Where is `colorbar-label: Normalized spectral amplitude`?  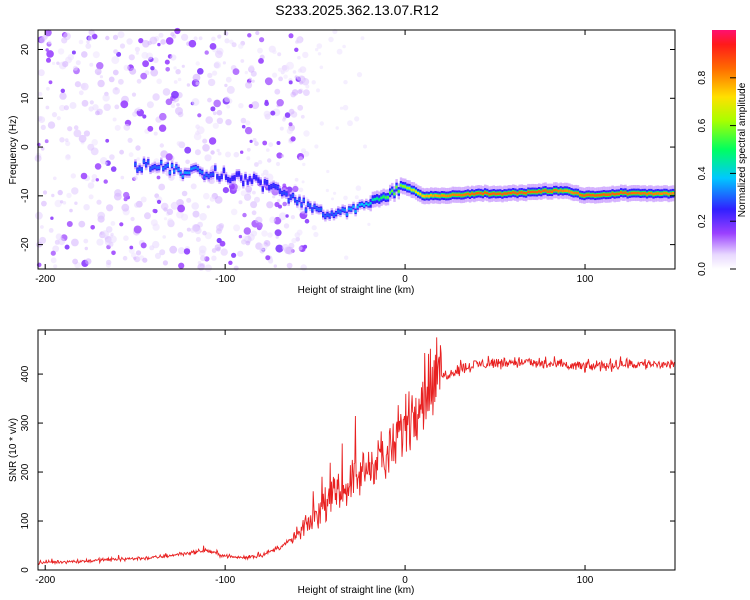
colorbar-label: Normalized spectral amplitude is located at coordinates (742, 149).